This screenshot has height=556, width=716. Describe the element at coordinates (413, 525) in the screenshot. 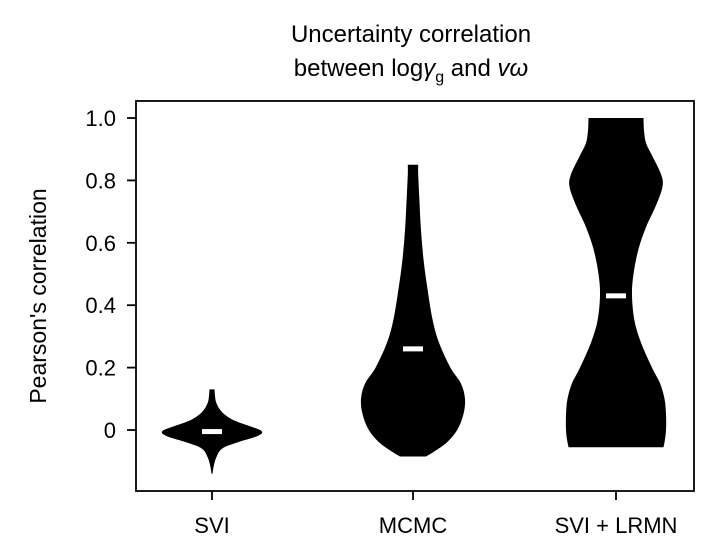

I see `x-tick-label: MCMC` at that location.